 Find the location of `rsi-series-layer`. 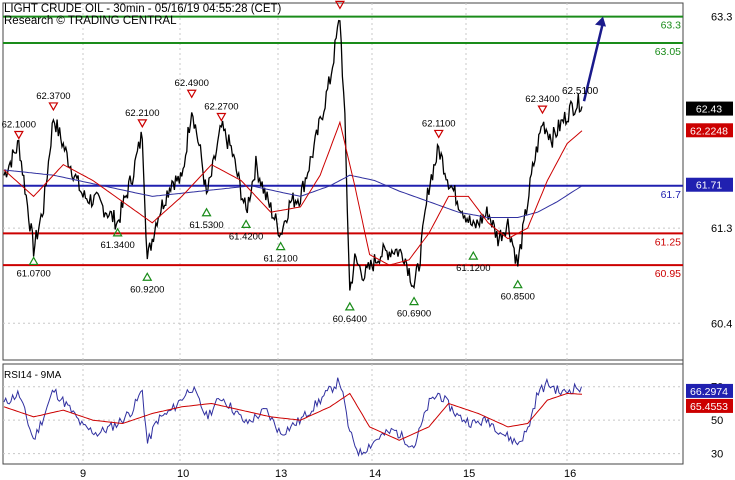

rsi-series-layer is located at coordinates (293, 417).